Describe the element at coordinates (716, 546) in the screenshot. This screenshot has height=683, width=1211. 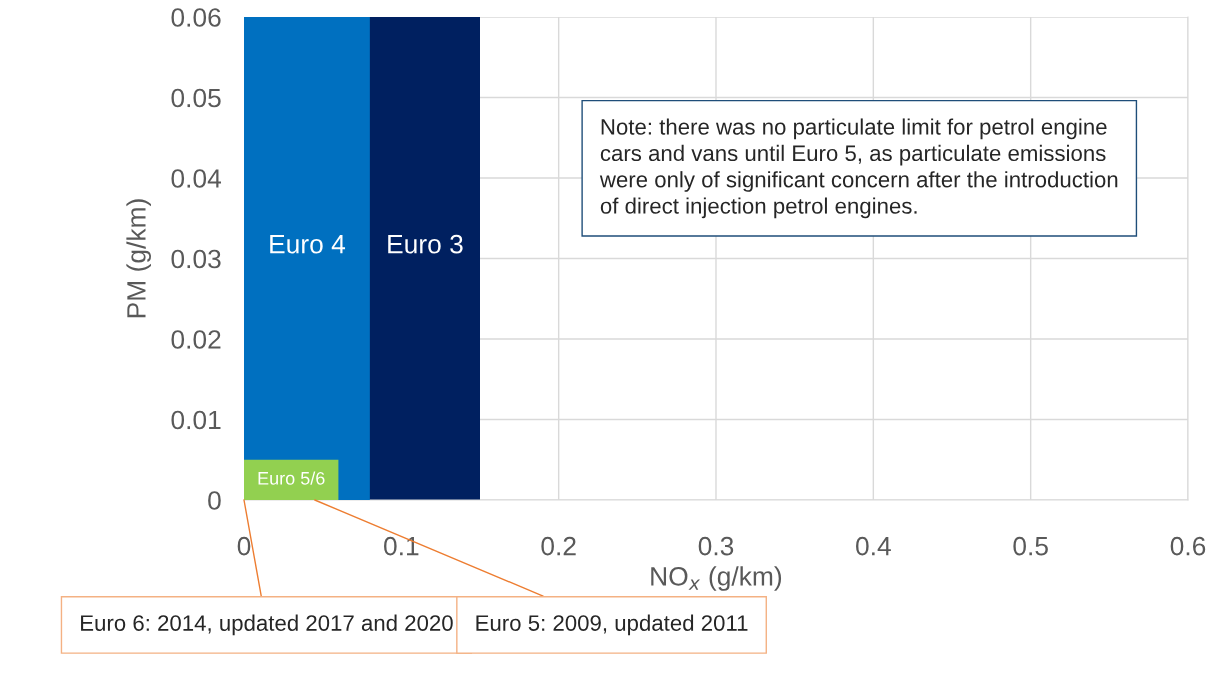
I see `x-tick-label: 0.3` at that location.